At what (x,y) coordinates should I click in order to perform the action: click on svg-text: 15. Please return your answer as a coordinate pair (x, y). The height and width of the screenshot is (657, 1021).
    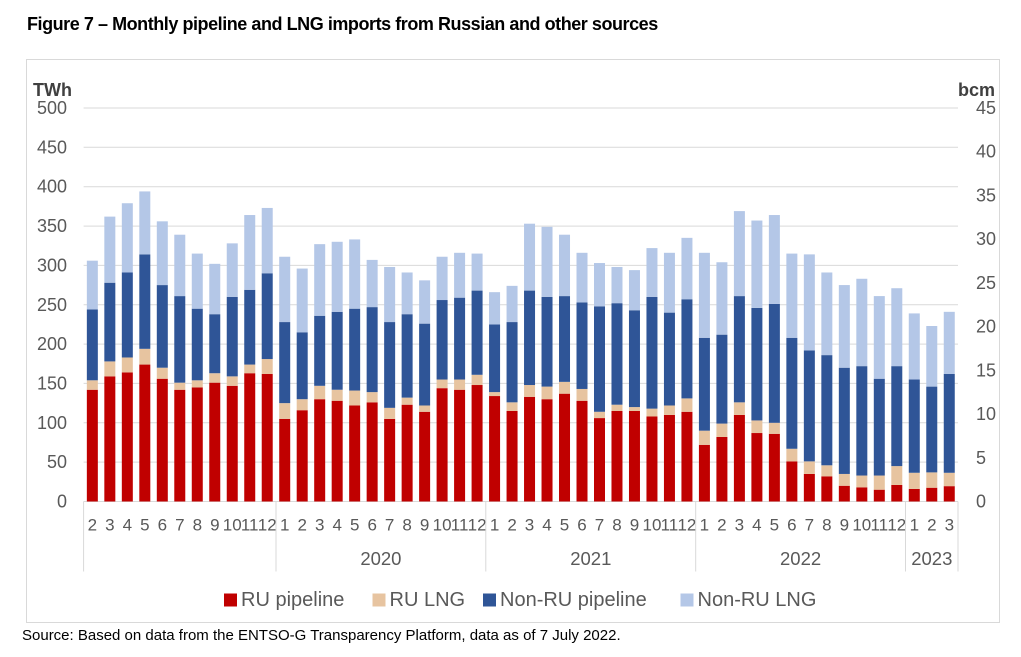
    Looking at the image, I should click on (986, 370).